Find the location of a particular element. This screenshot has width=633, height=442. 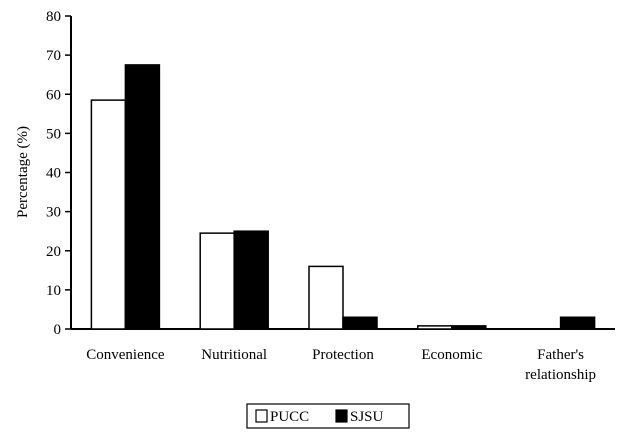

x-tick-label: Nutritional is located at coordinates (234, 355).